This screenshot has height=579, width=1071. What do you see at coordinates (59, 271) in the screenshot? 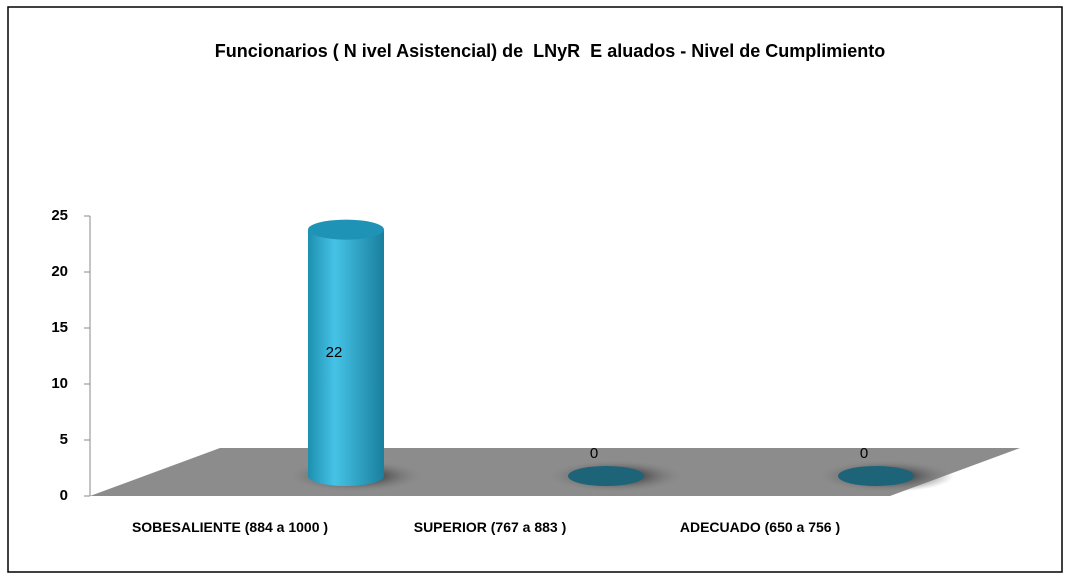
I see `y-tick-label: 20` at bounding box center [59, 271].